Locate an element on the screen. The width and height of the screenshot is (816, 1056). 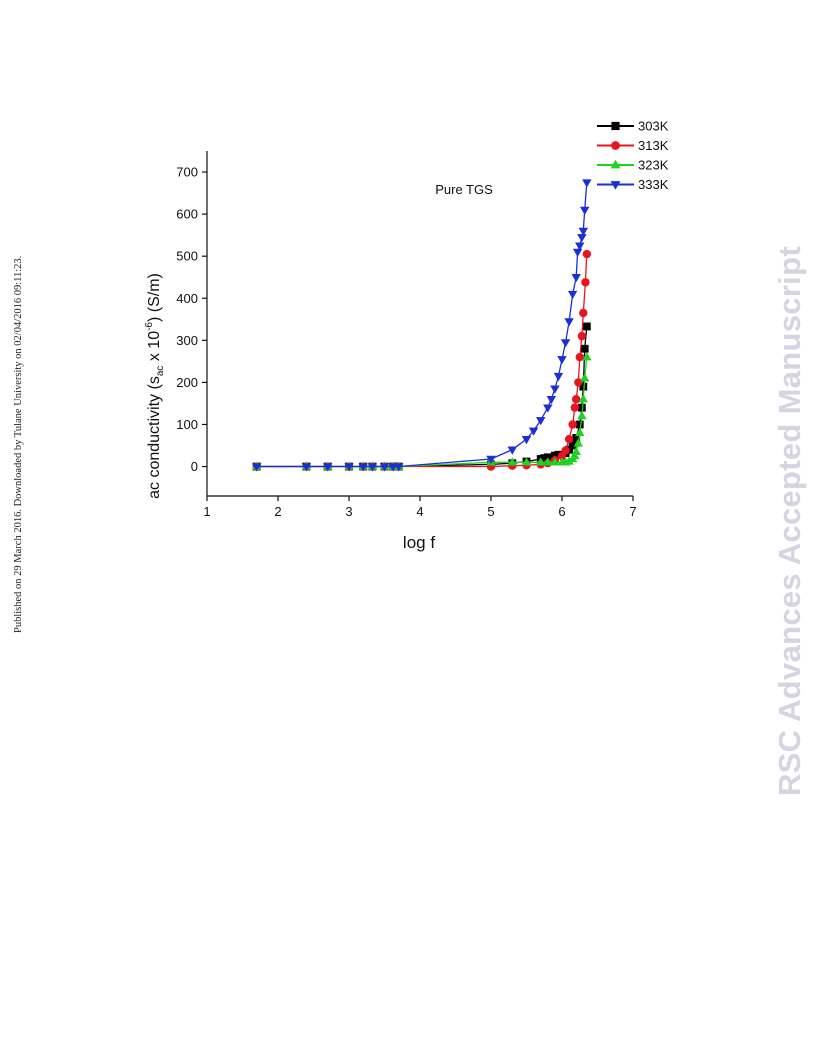
series-323K is located at coordinates (421, 411).